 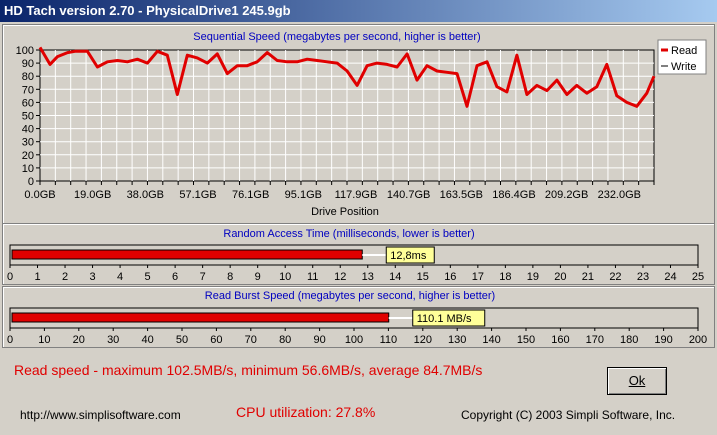 I want to click on website-link: http://www.simplisoftware.com, so click(x=100, y=415).